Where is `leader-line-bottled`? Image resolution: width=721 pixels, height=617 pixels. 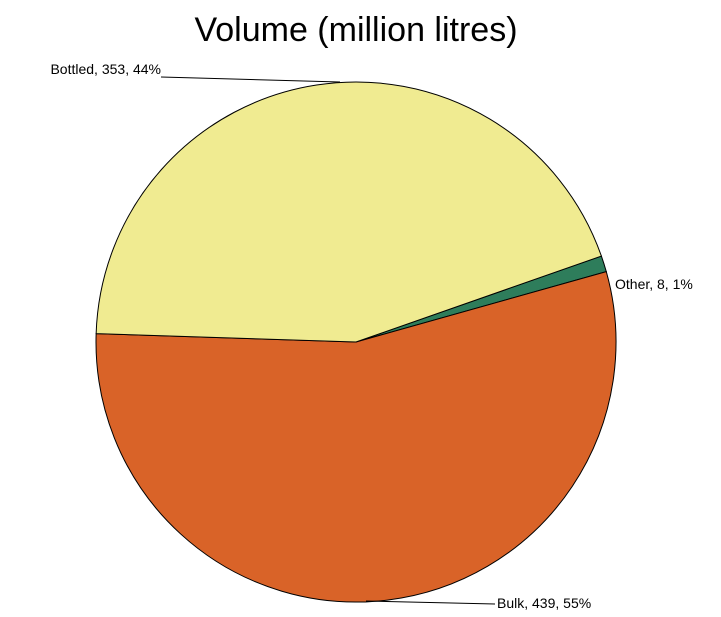 leader-line-bottled is located at coordinates (250, 79).